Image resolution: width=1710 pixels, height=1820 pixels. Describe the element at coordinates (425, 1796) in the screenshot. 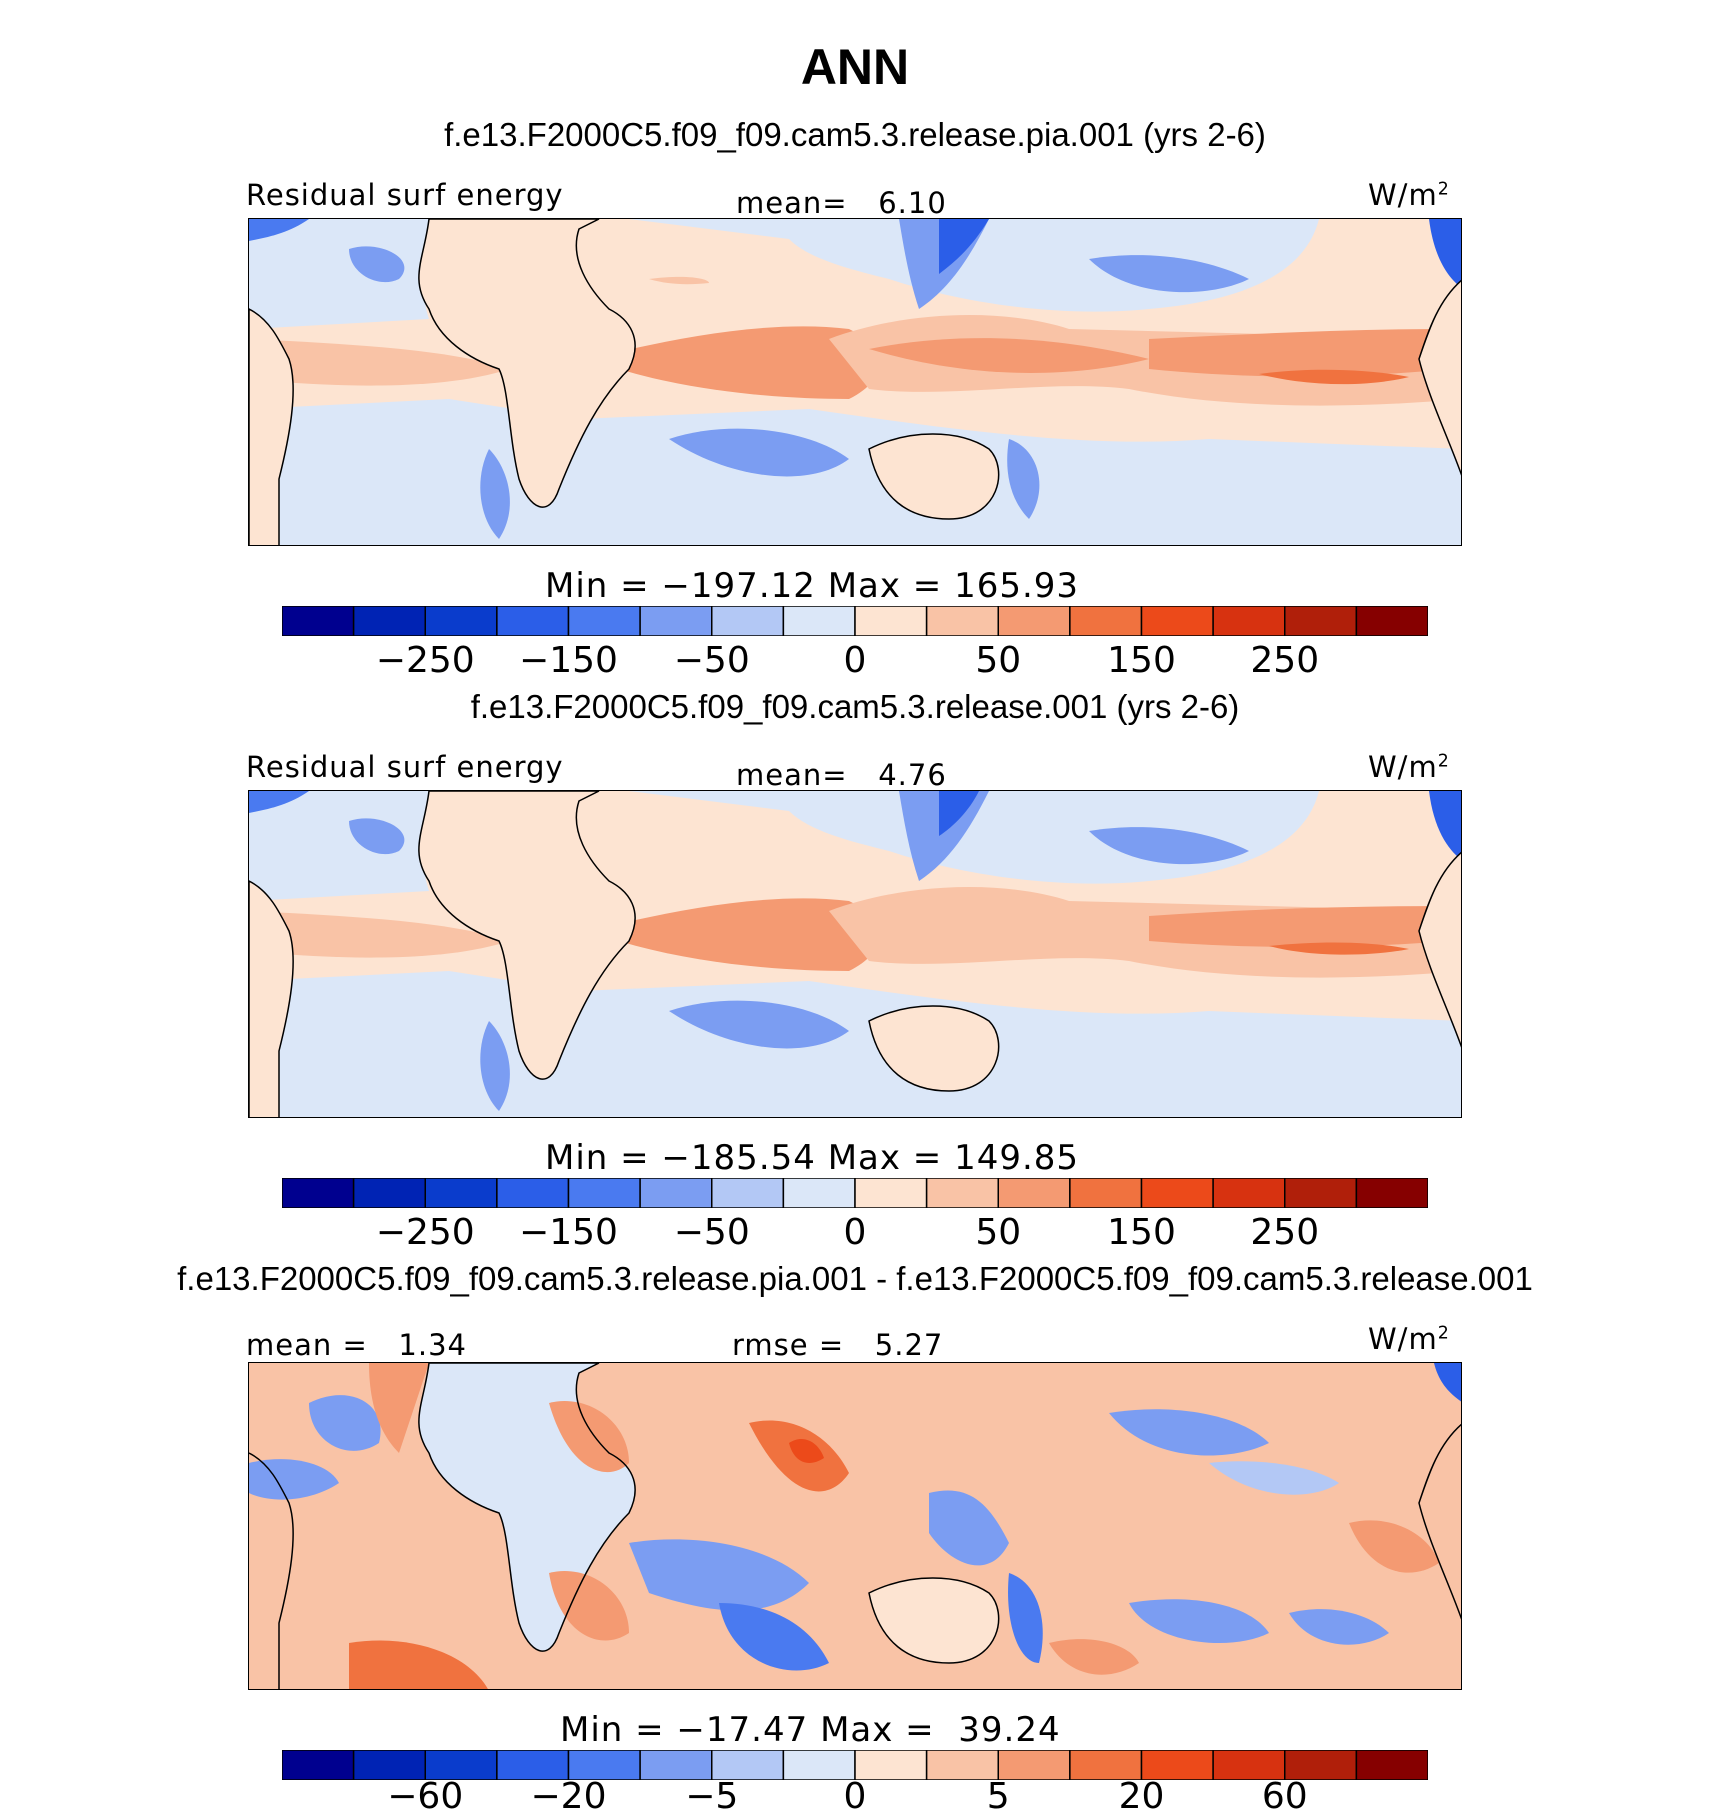

I see `colorbar-tick-label: −60` at that location.